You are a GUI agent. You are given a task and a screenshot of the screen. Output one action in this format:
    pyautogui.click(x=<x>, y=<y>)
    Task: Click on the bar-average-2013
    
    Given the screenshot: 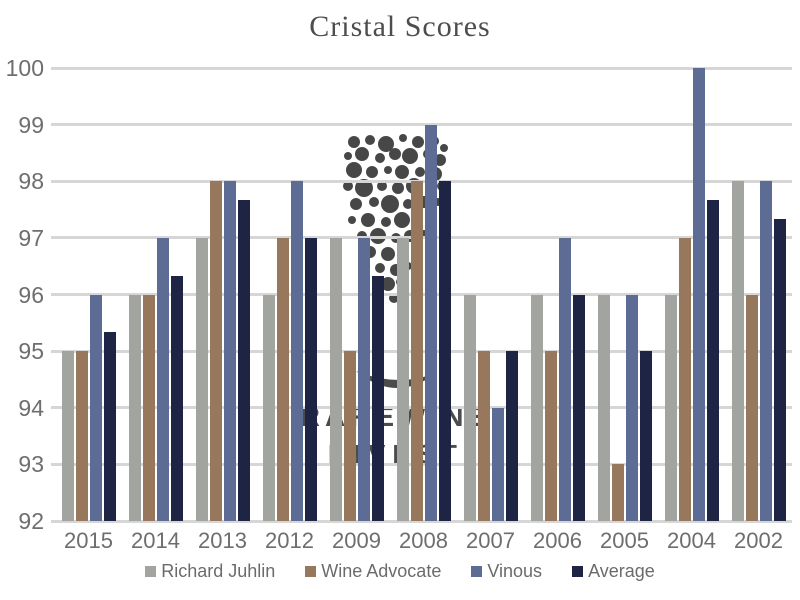 What is the action you would take?
    pyautogui.click(x=243, y=360)
    